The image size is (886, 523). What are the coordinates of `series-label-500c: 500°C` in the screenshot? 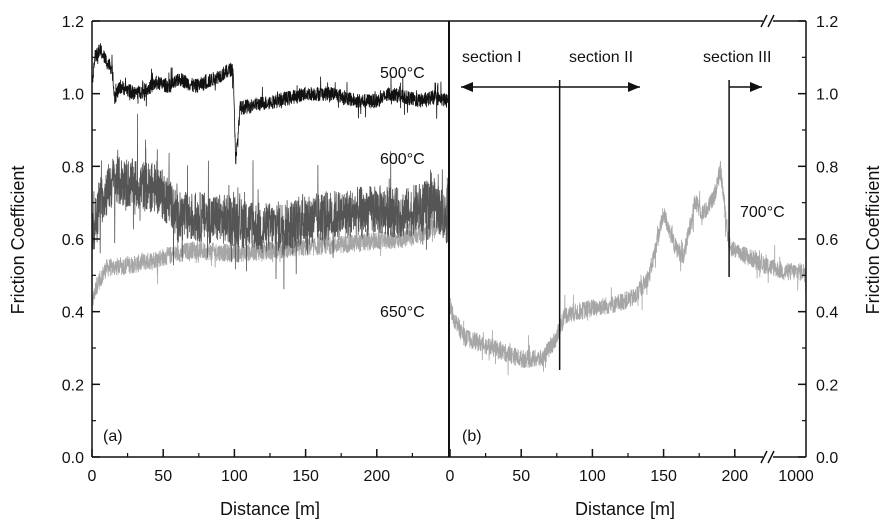 It's located at (402, 73).